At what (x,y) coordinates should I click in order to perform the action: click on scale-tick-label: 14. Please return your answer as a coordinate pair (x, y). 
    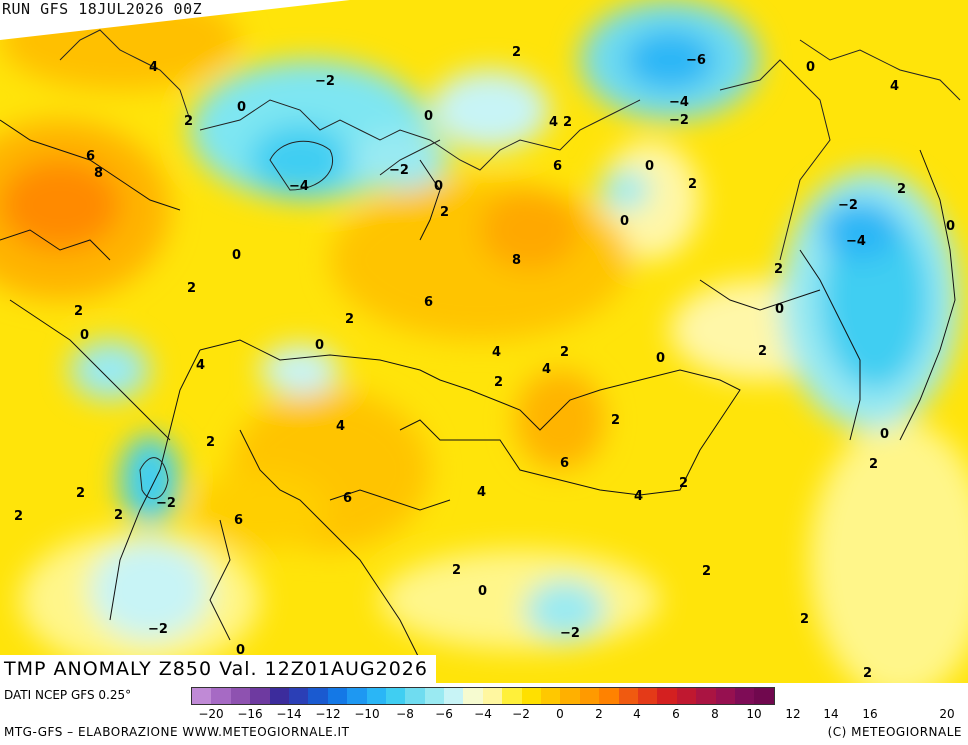
    Looking at the image, I should click on (831, 714).